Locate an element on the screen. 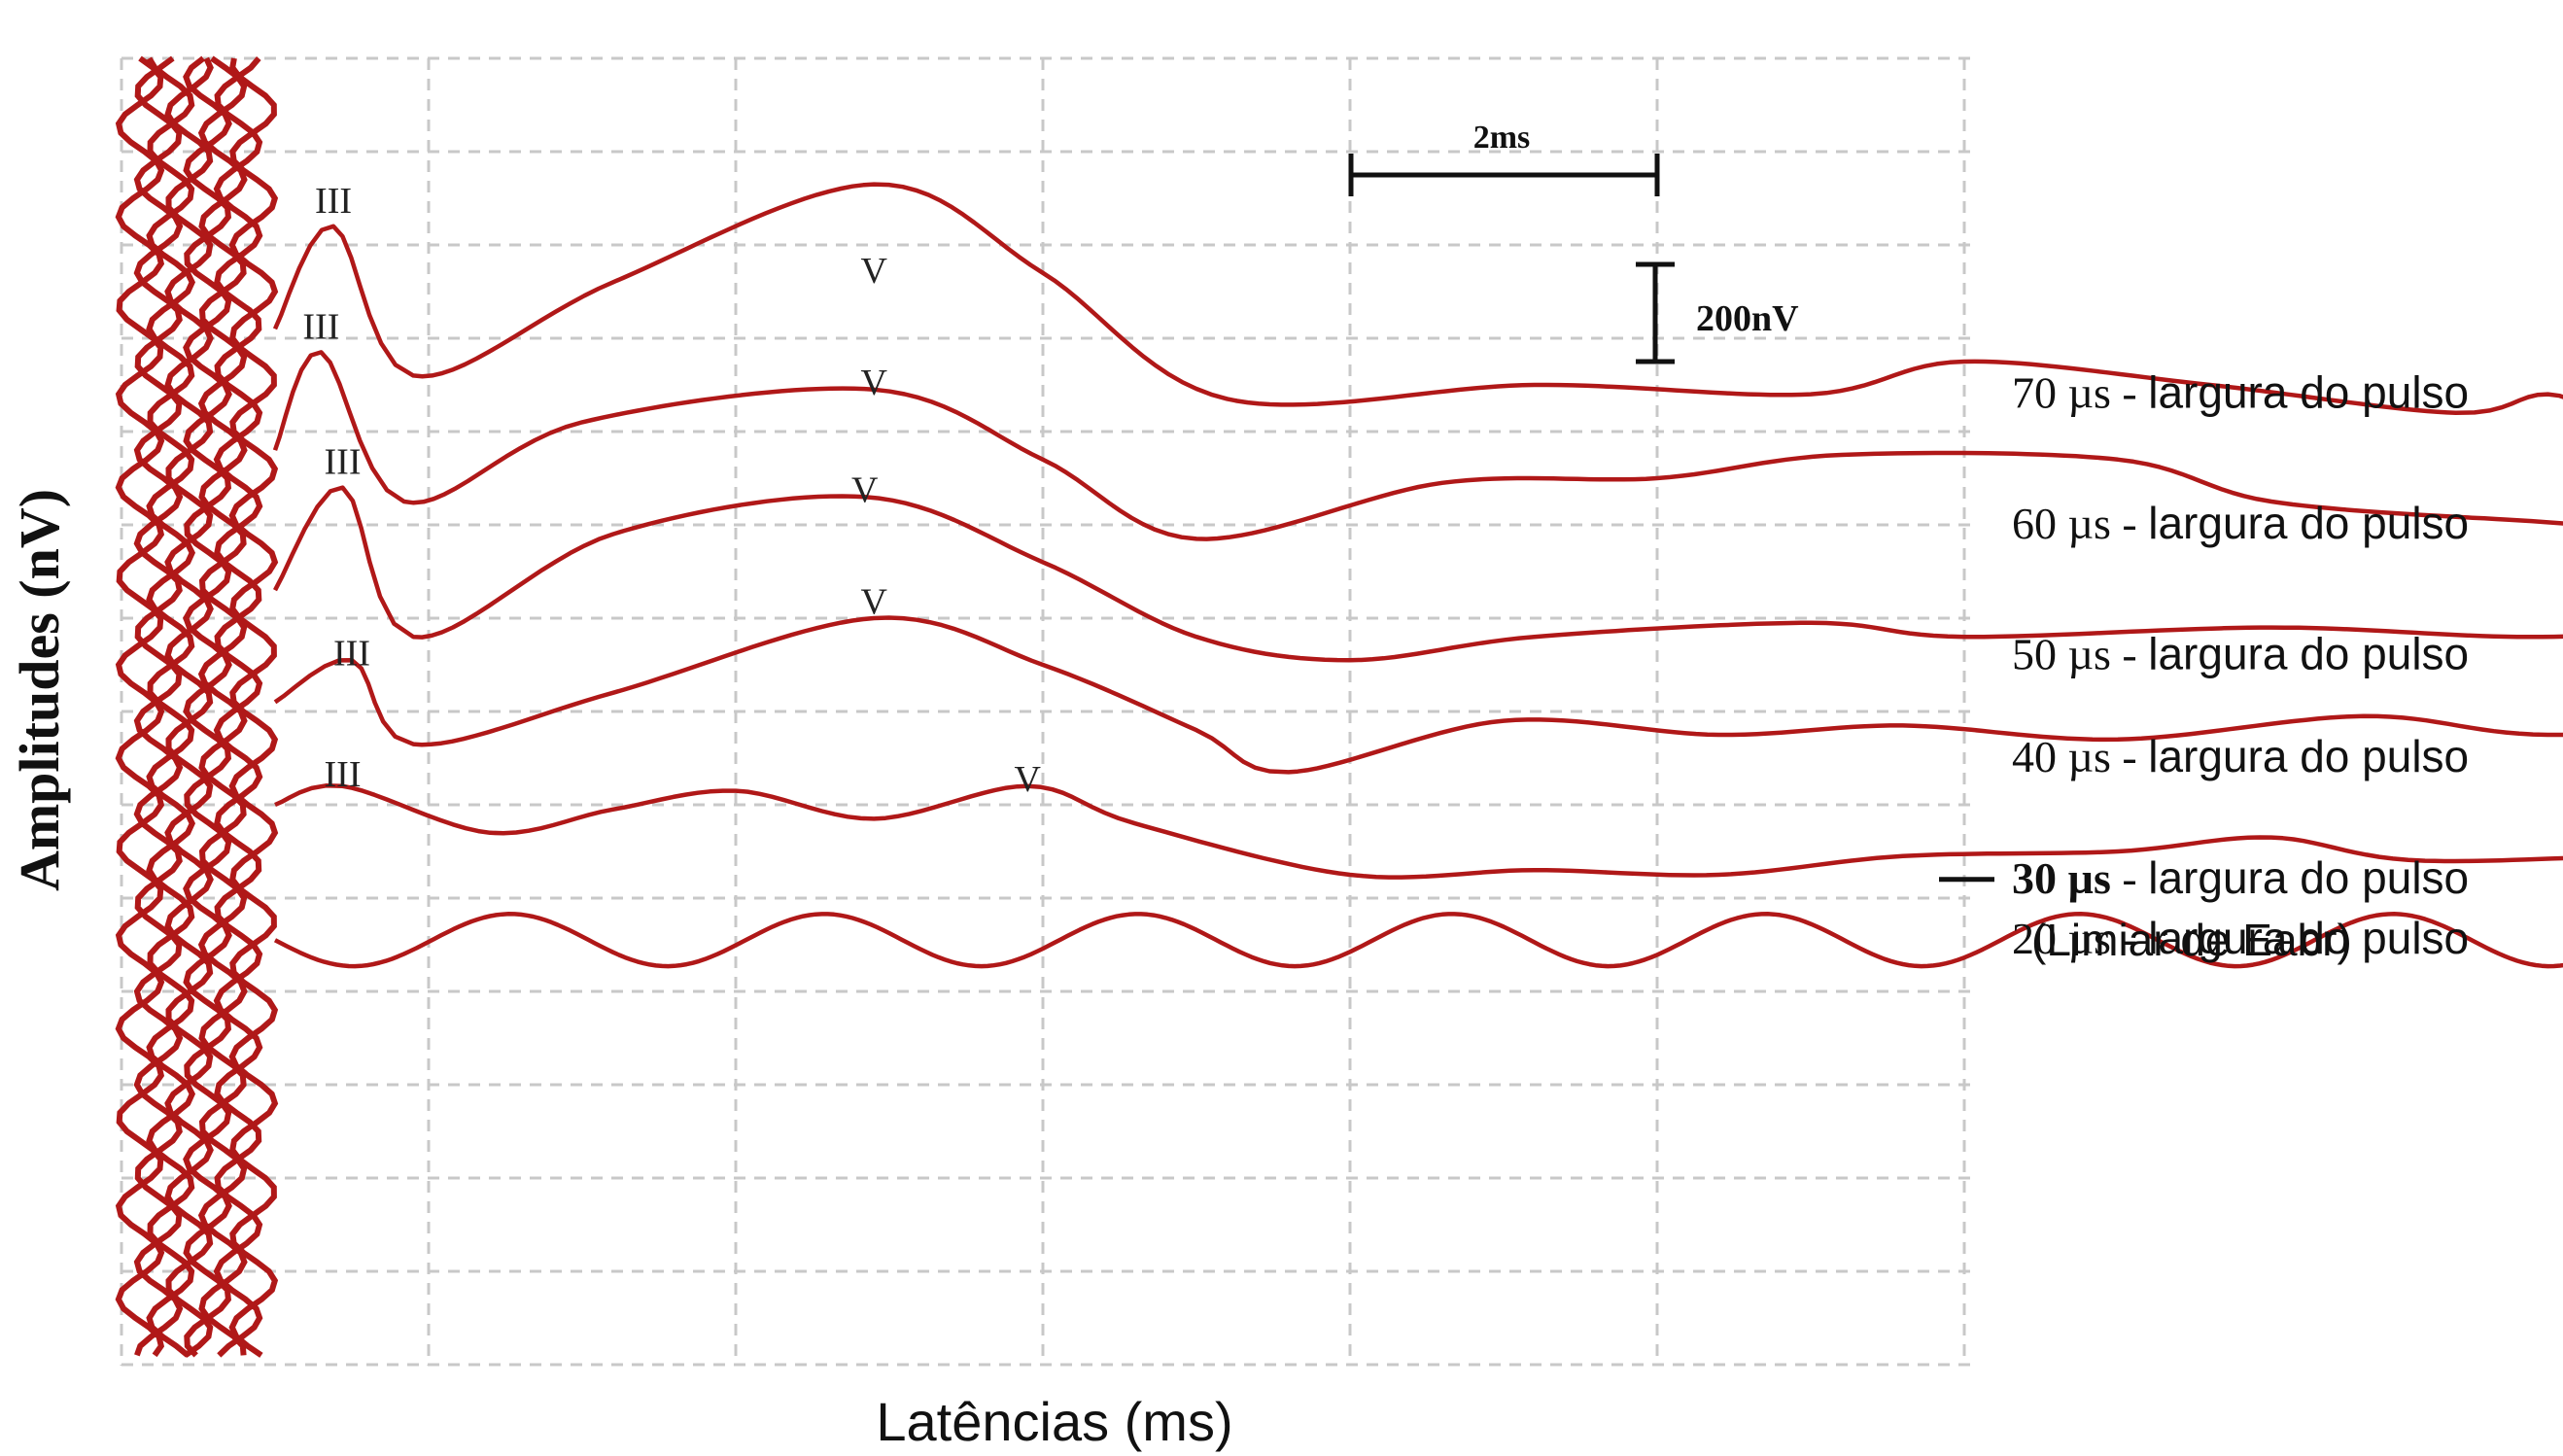  series-label-20: 20 µs - largura do pulso is located at coordinates (2240, 938).